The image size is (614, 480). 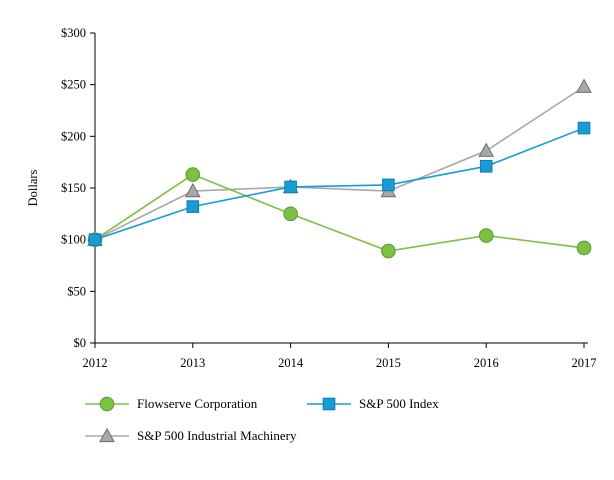 I want to click on y-tick-label: $100, so click(x=73, y=240).